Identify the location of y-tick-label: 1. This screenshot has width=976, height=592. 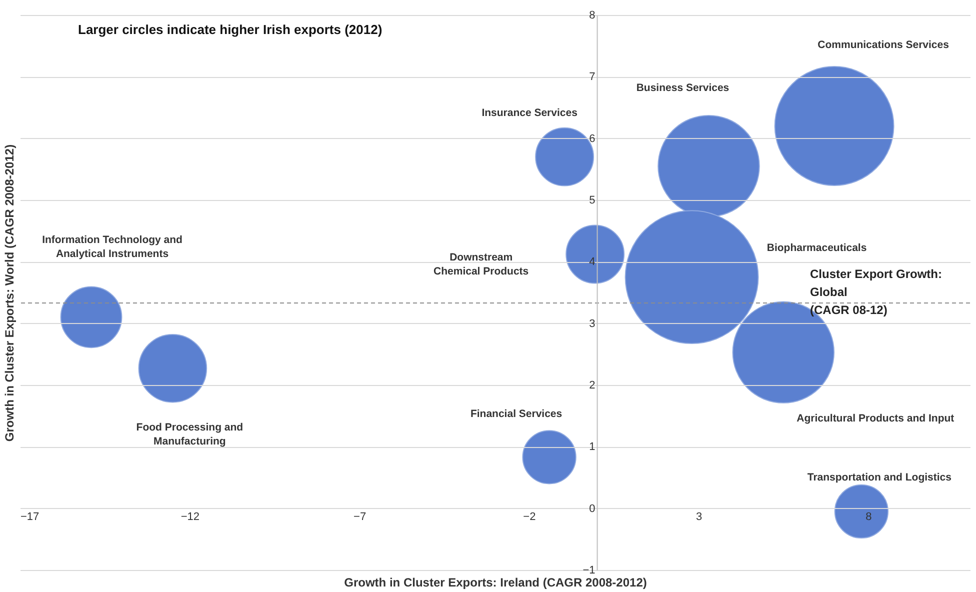
(592, 447).